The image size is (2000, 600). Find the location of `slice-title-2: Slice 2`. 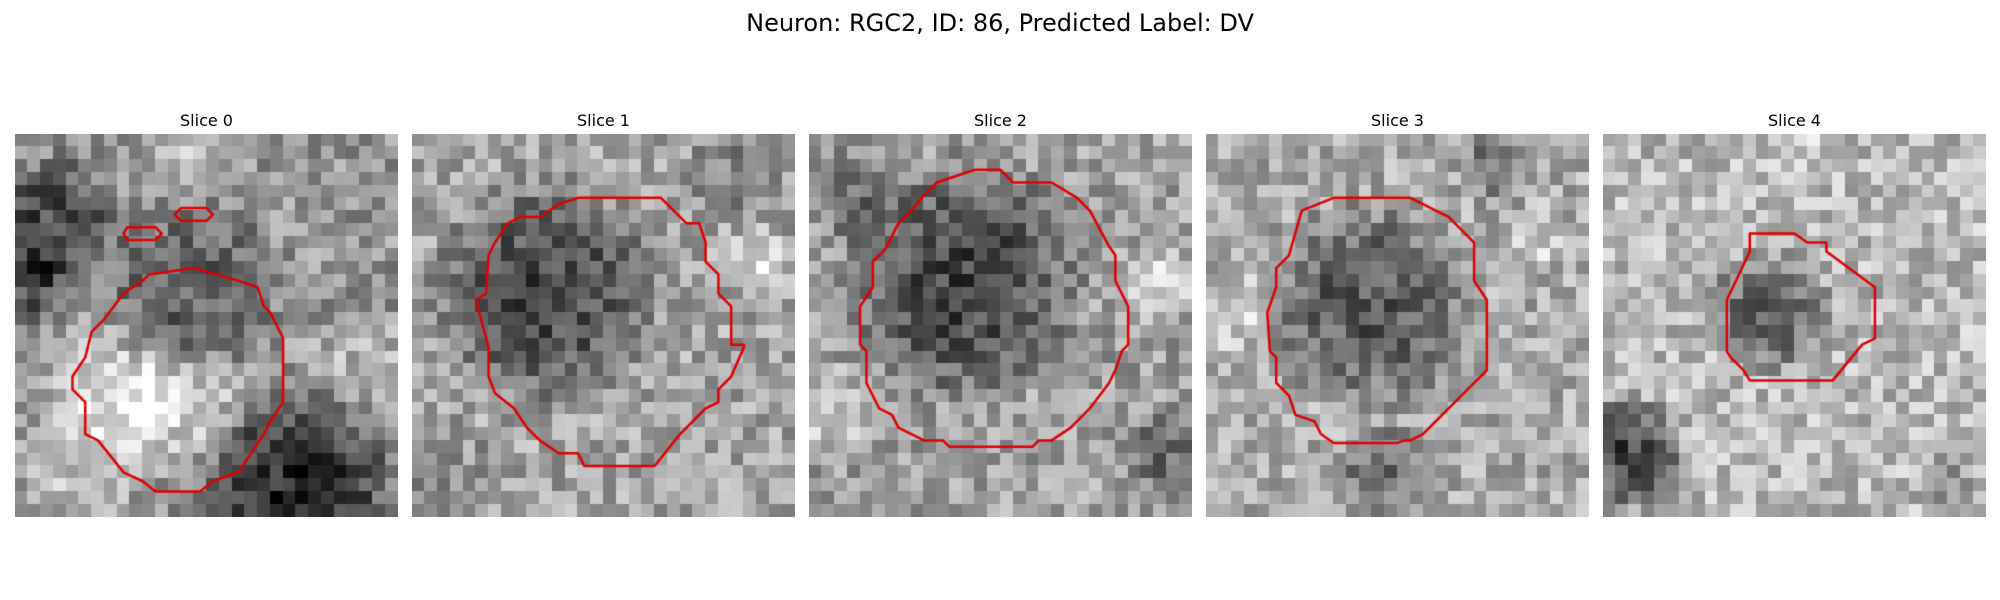

slice-title-2: Slice 2 is located at coordinates (1000, 120).